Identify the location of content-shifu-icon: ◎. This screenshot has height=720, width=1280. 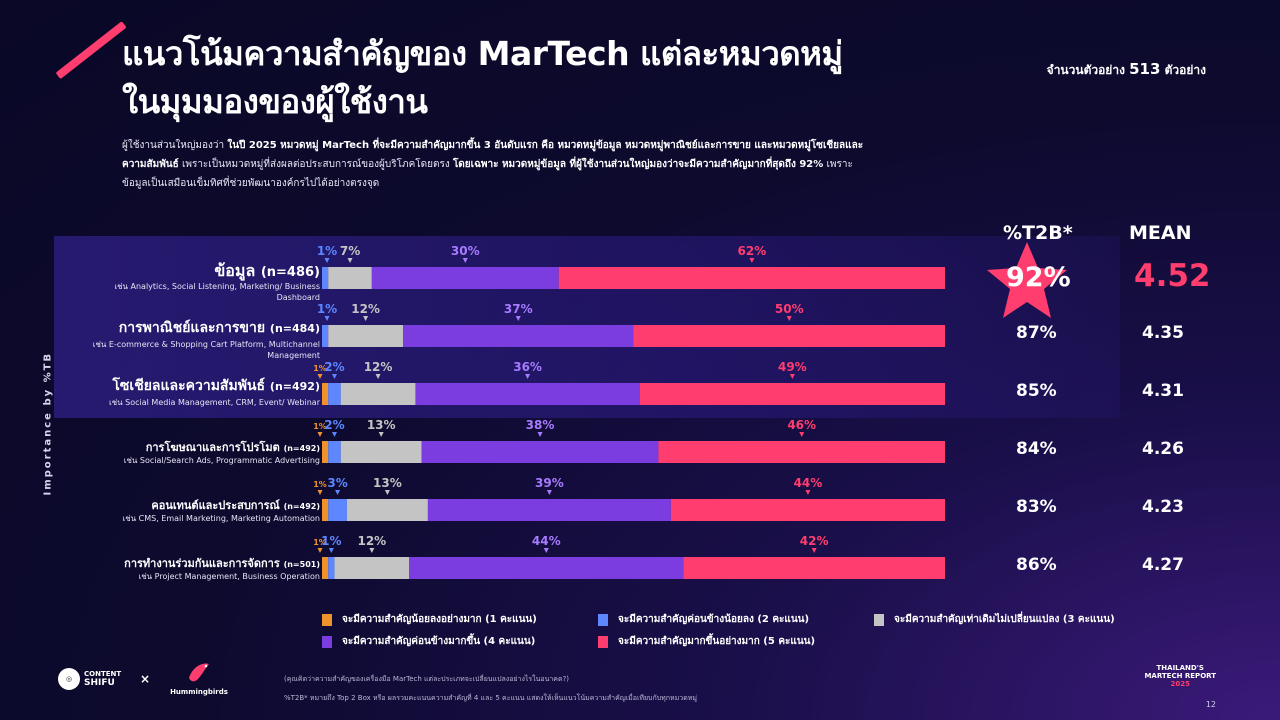
(69, 679).